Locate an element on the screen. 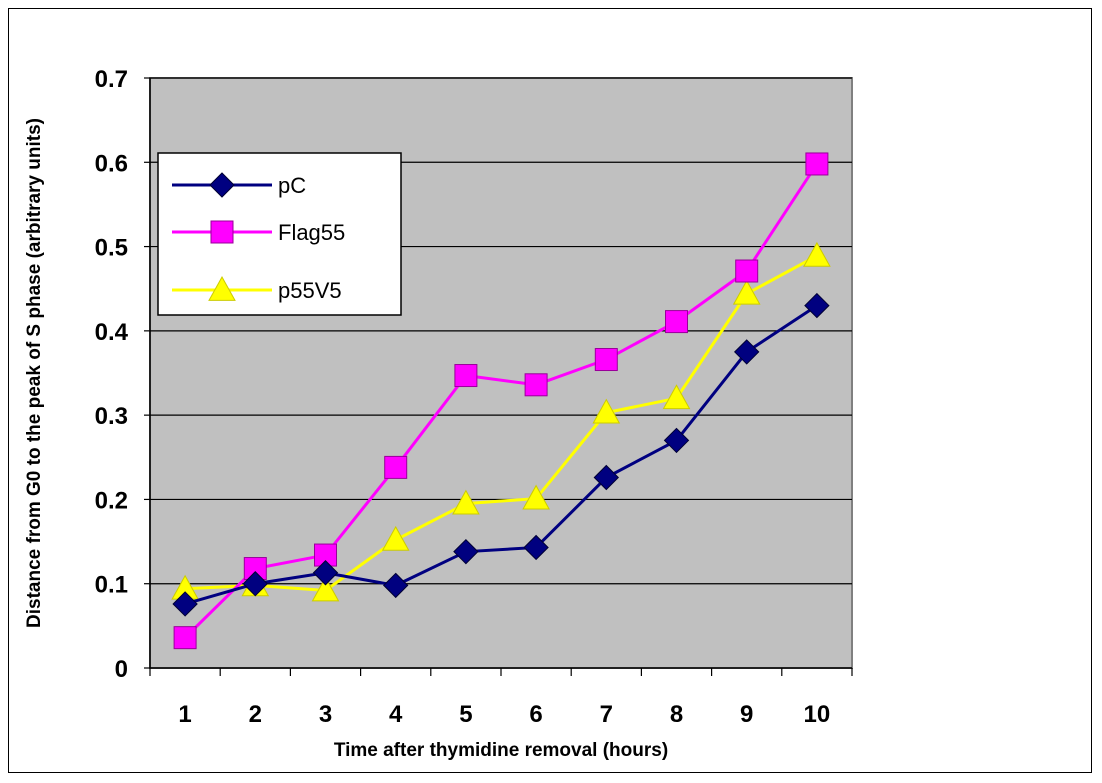 Image resolution: width=1102 pixels, height=783 pixels. y-tick-label: 0.2 is located at coordinates (111, 500).